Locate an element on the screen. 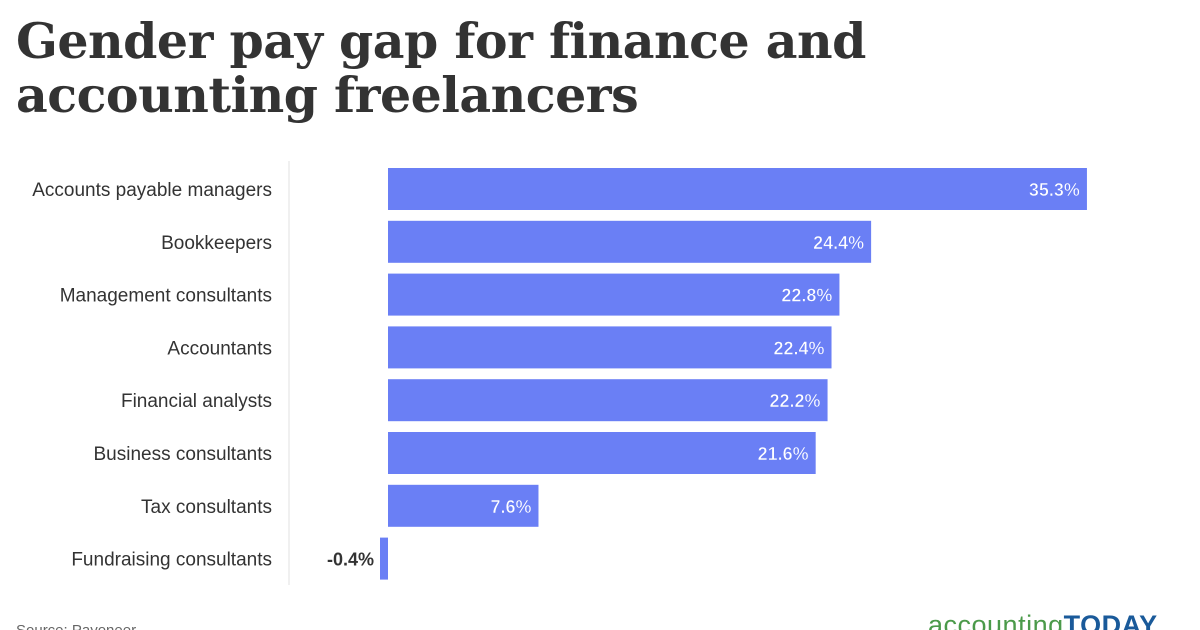 The width and height of the screenshot is (1200, 630). category-label: Management consultants is located at coordinates (166, 296).